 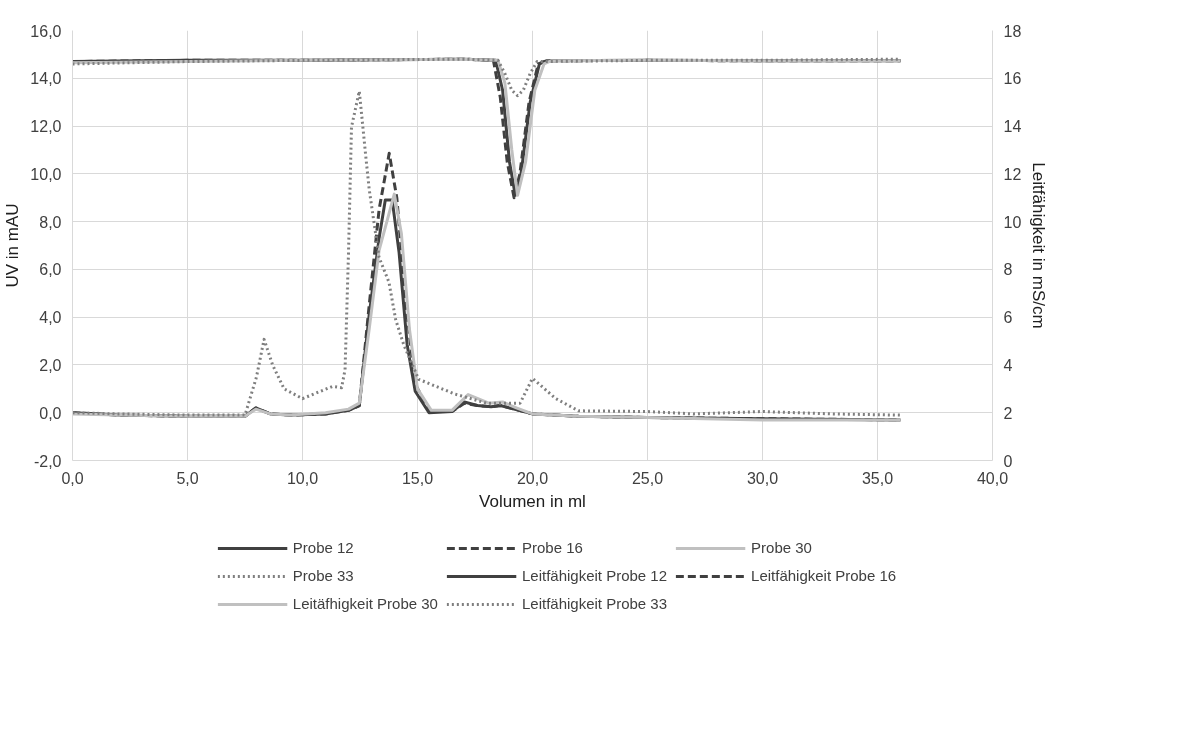 I want to click on y2-axis-title: Leitfähigkeit in mS/cm, so click(x=1039, y=245).